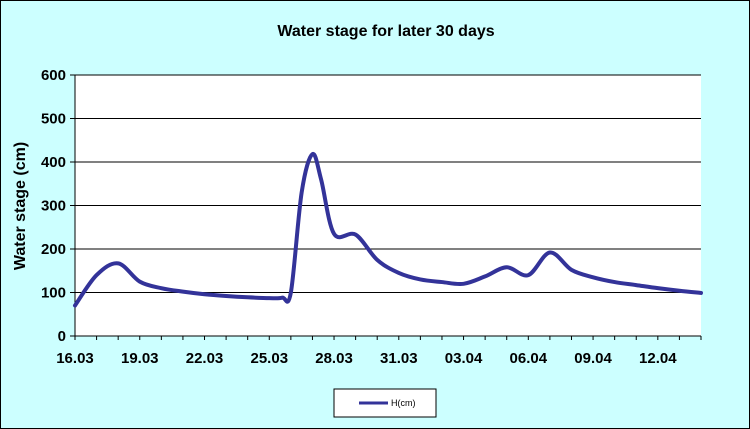 This screenshot has height=429, width=750. What do you see at coordinates (53, 249) in the screenshot?
I see `y-tick-label: 200` at bounding box center [53, 249].